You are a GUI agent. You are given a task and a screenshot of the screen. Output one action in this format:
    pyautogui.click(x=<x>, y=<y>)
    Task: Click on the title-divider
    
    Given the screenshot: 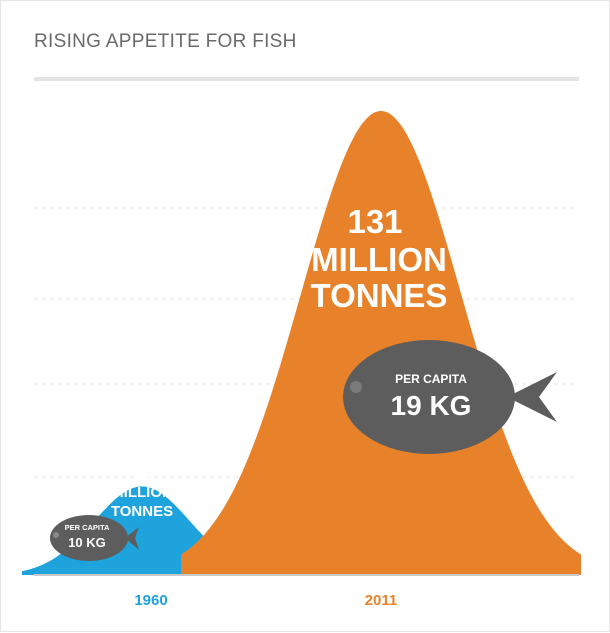 What is the action you would take?
    pyautogui.click(x=306, y=79)
    